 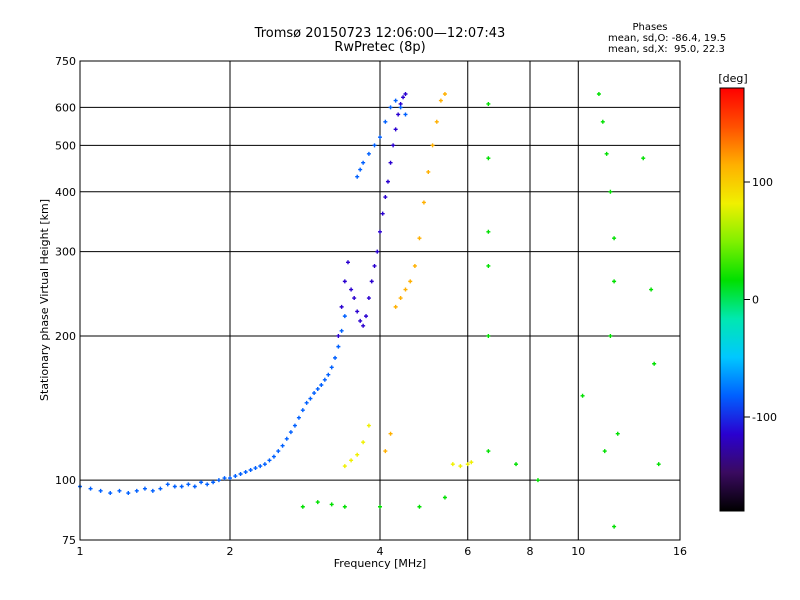 What do you see at coordinates (764, 417) in the screenshot?
I see `colorbar-tick-label: -100` at bounding box center [764, 417].